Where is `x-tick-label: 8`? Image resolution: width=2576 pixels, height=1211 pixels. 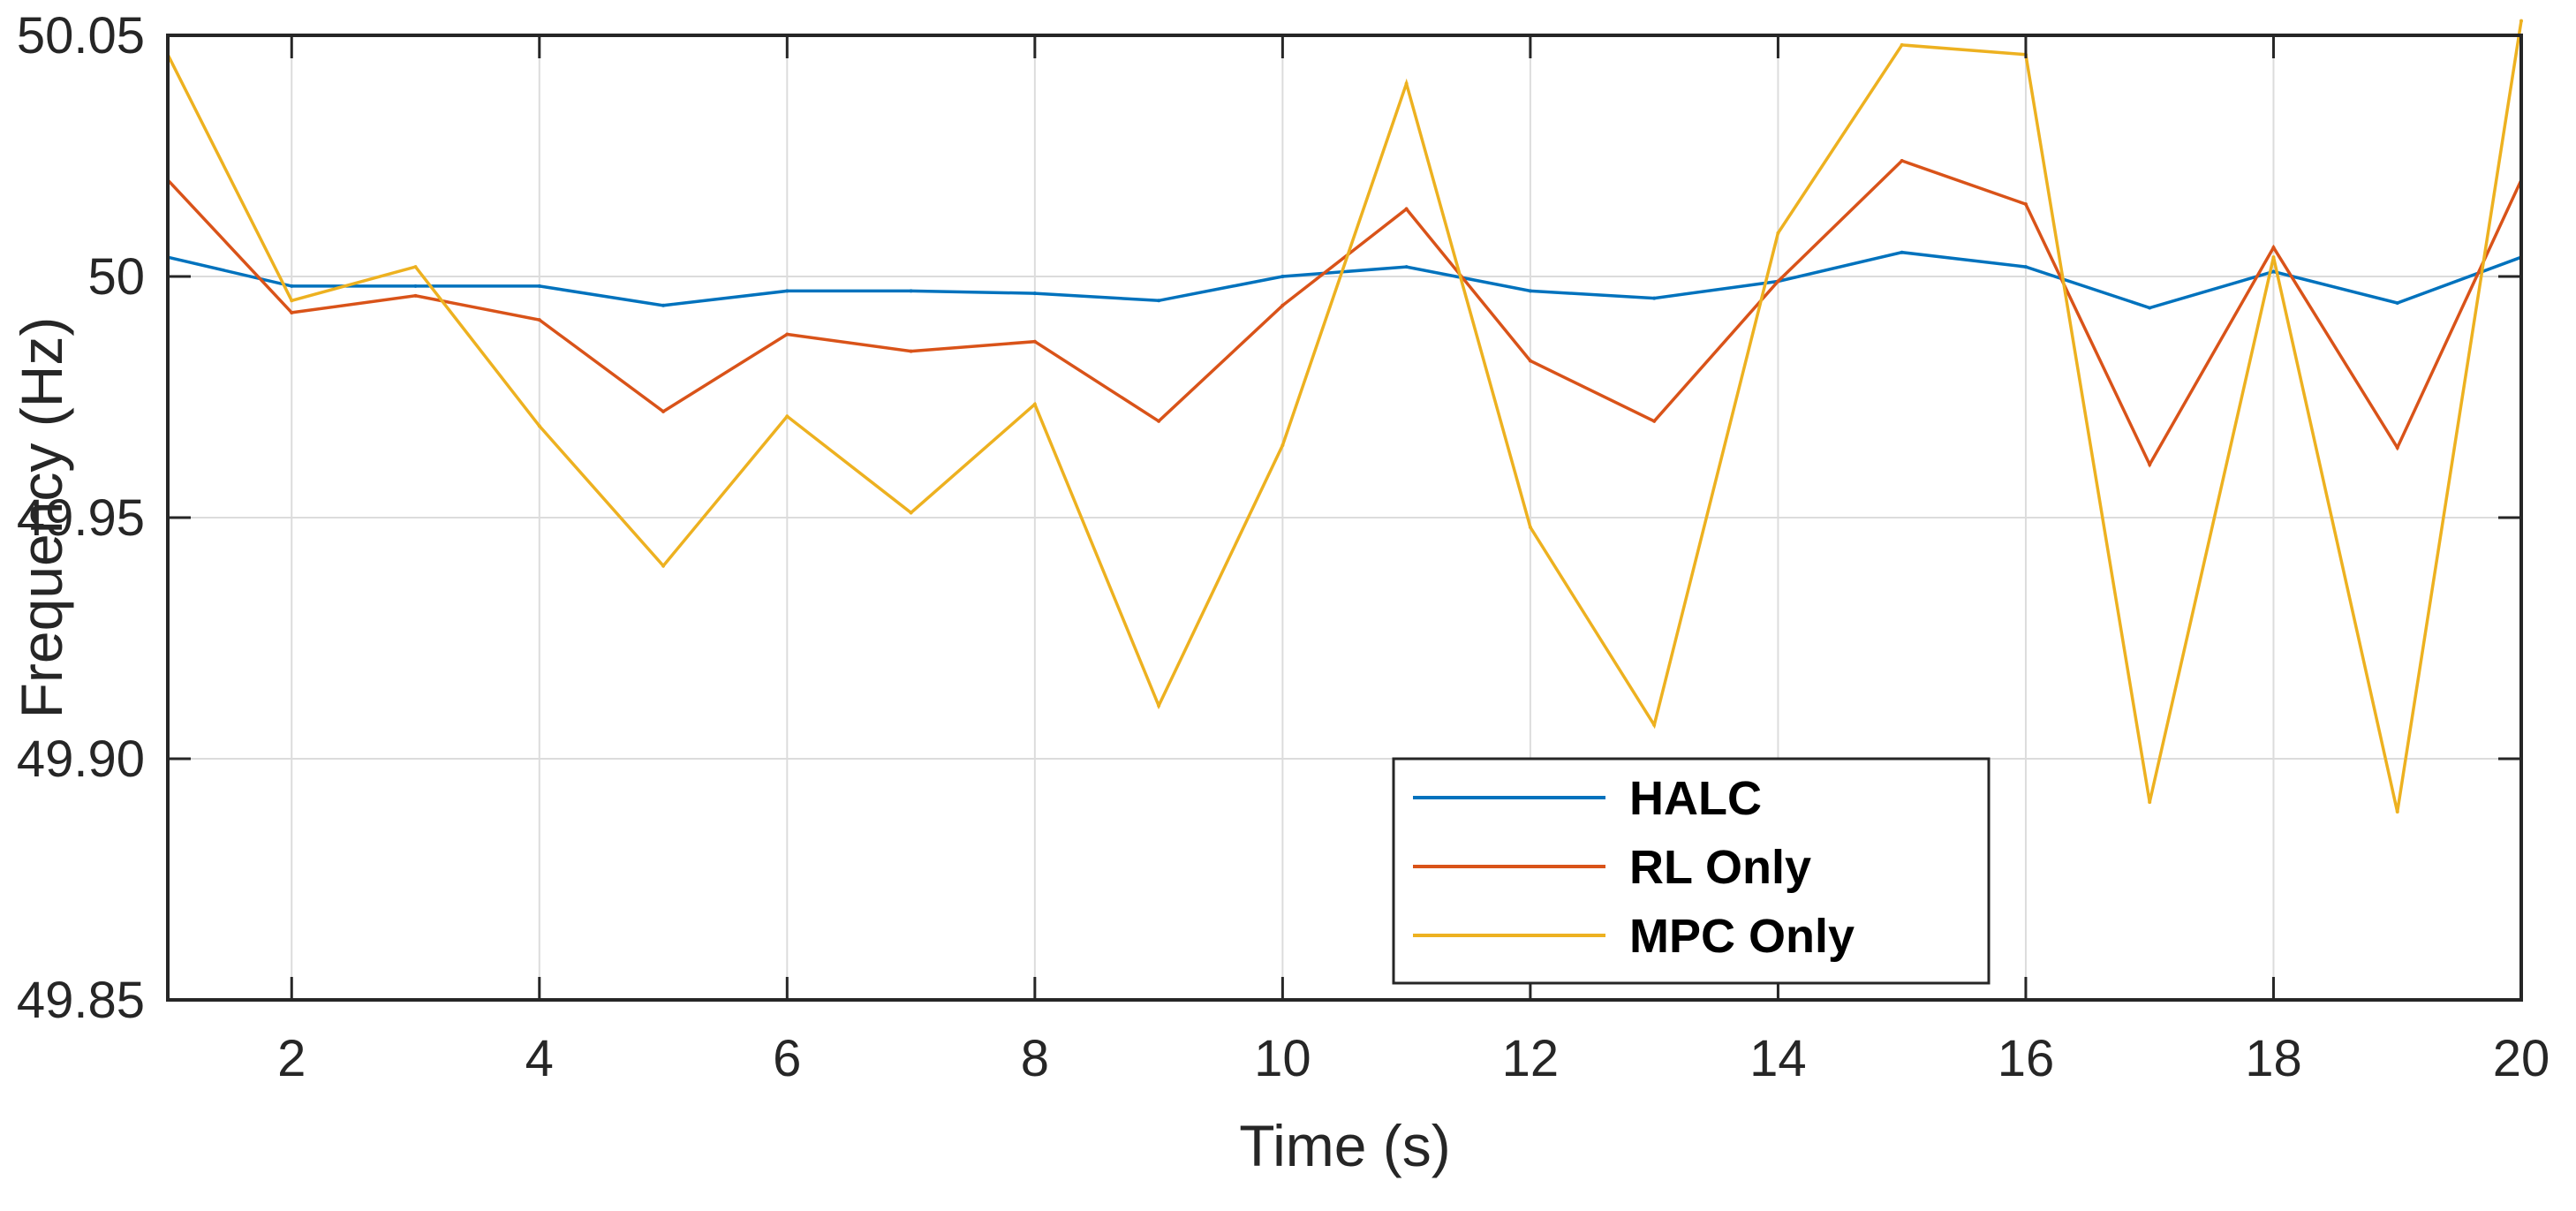
x-tick-label: 8 is located at coordinates (1035, 1058).